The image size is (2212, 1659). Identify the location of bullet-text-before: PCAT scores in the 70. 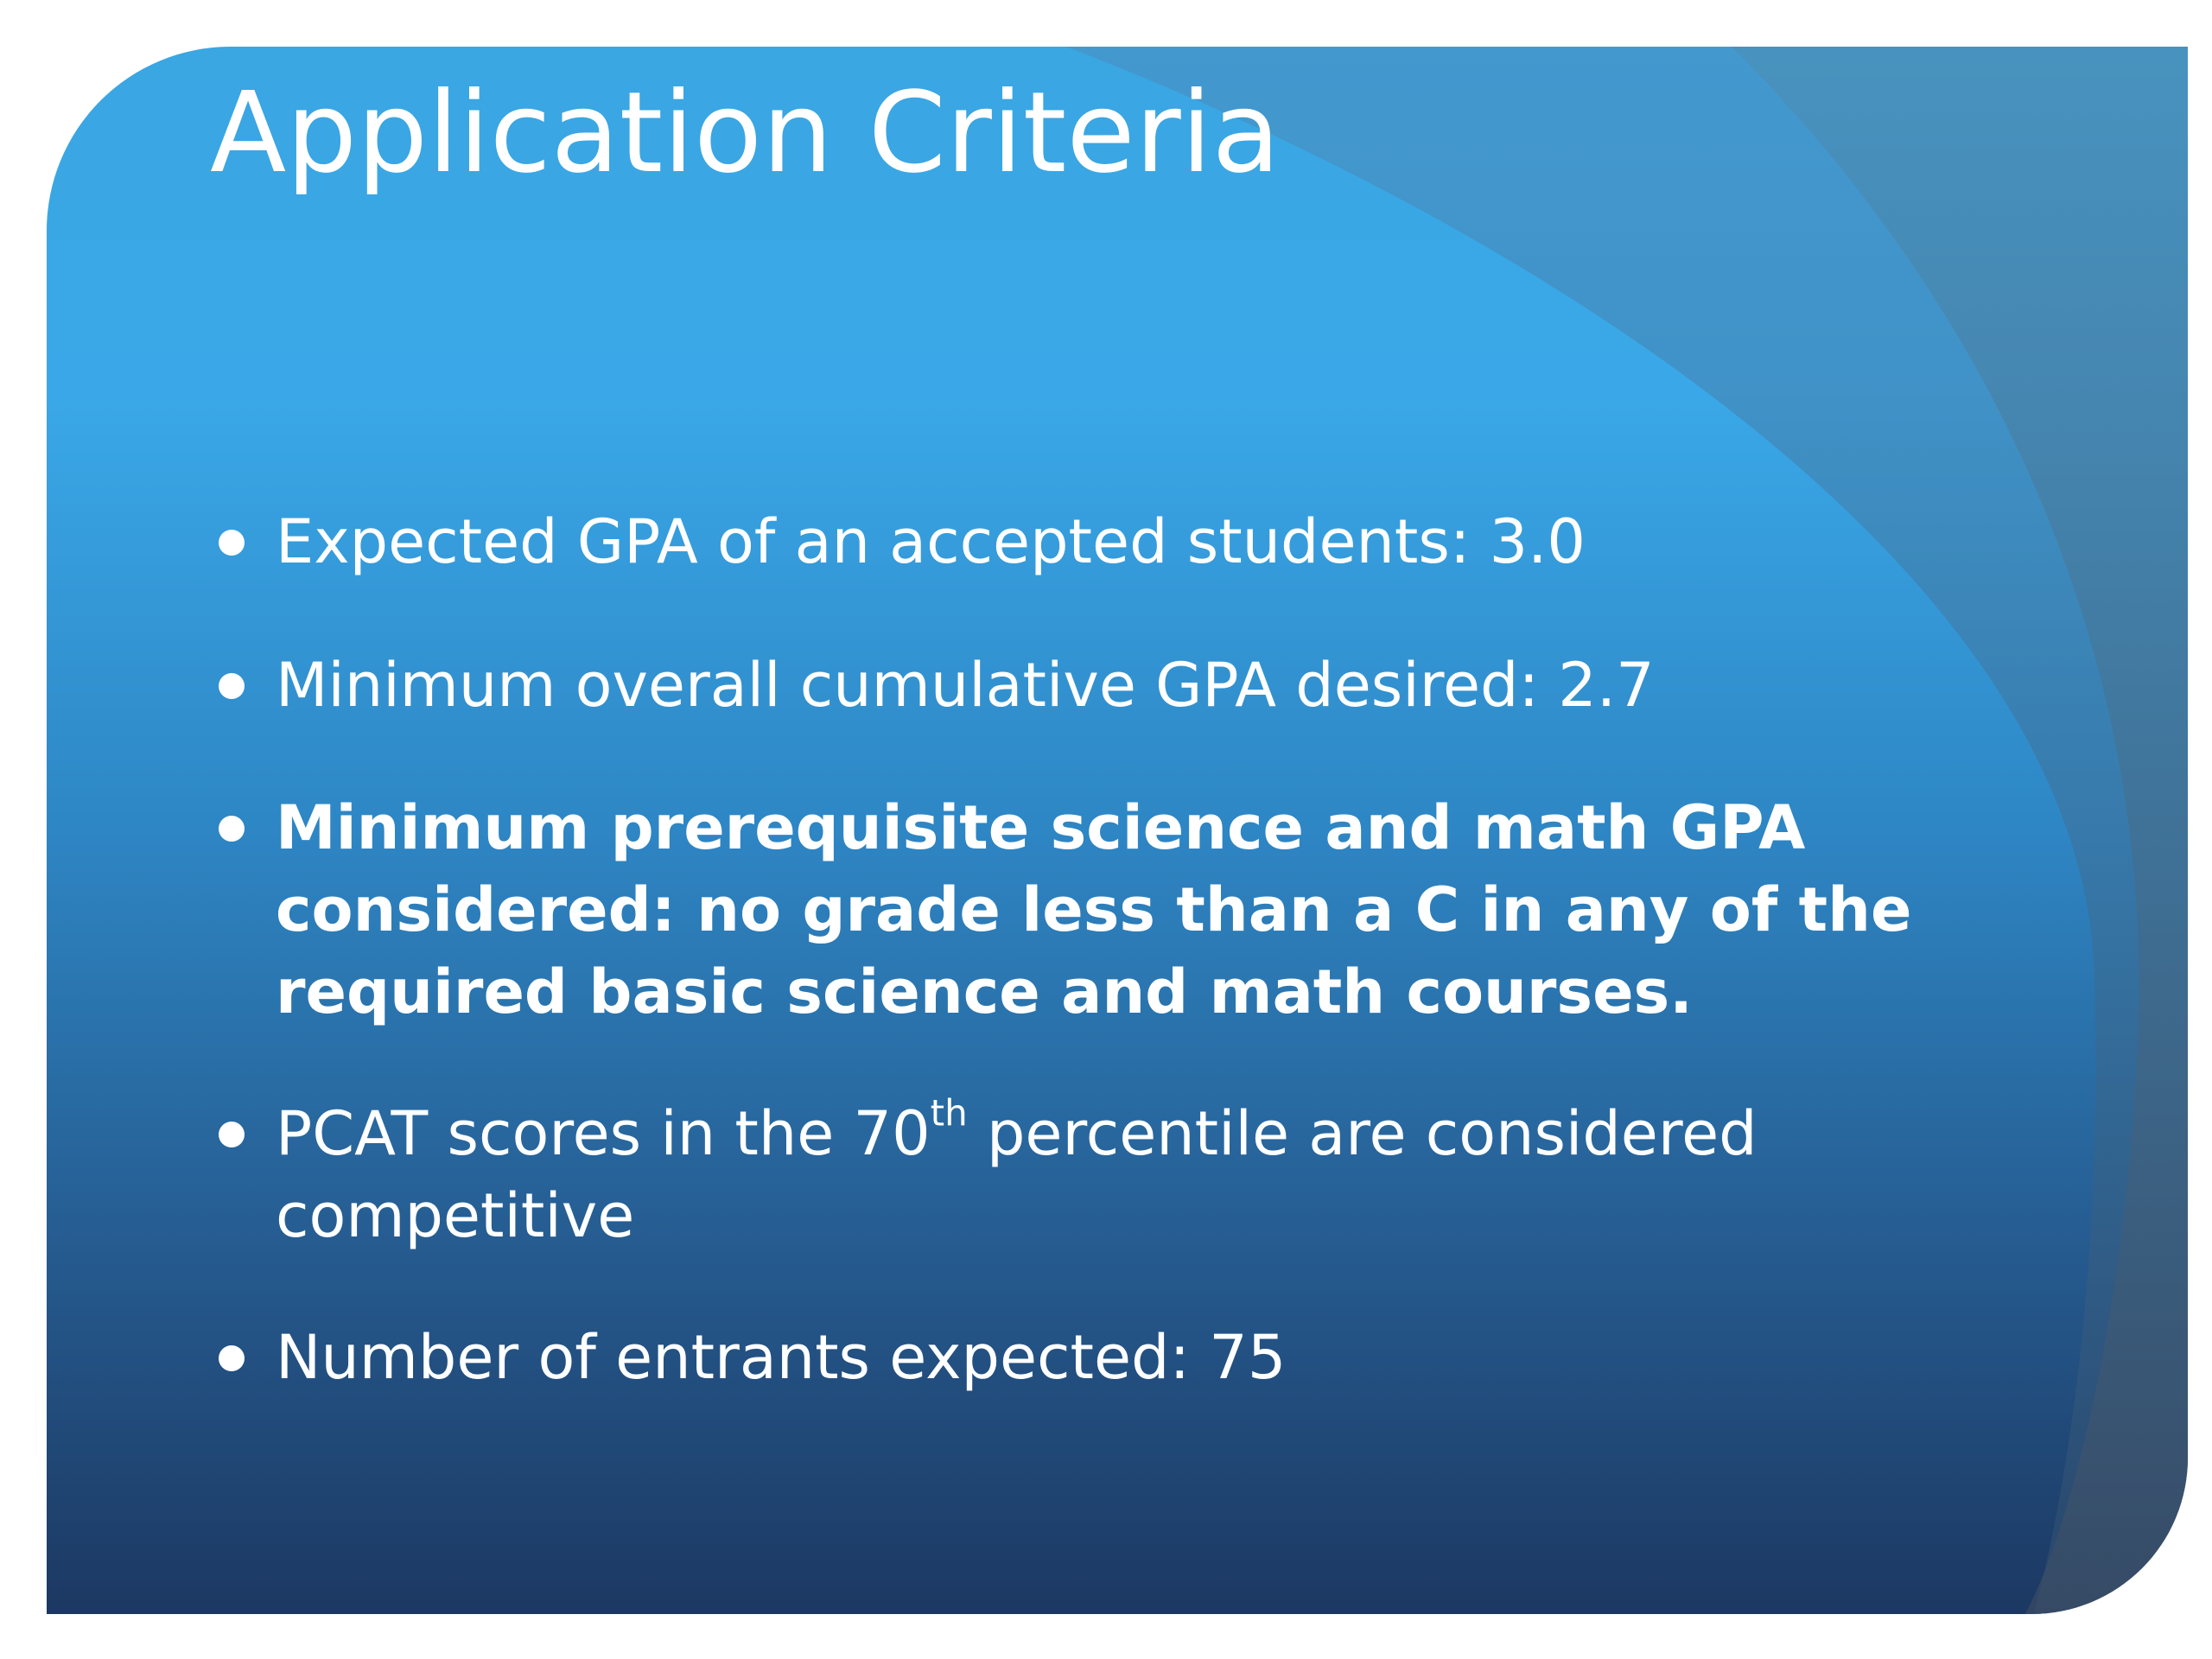
(603, 1133).